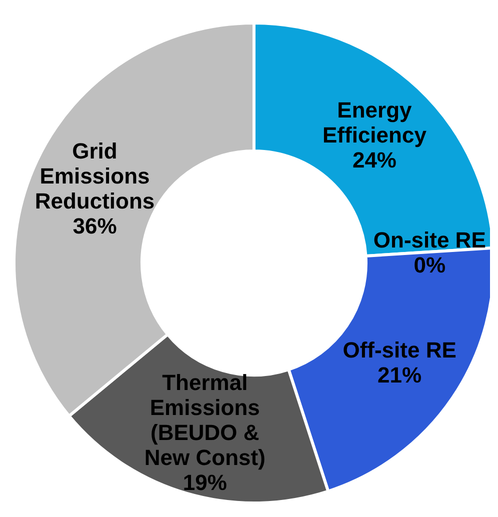 This screenshot has width=498, height=517. Describe the element at coordinates (205, 420) in the screenshot. I see `slice-label: Thermal Emissions (BEUDO & New Const)` at that location.